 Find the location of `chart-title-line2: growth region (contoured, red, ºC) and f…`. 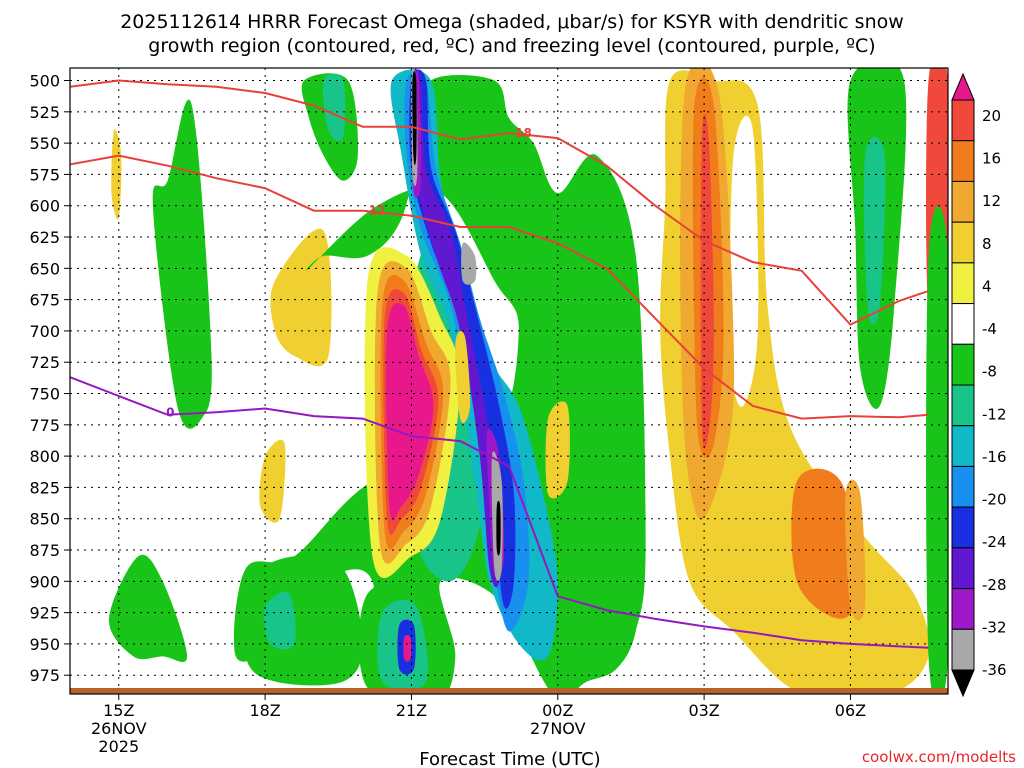

chart-title-line2: growth region (contoured, red, ºC) and f… is located at coordinates (511, 46).